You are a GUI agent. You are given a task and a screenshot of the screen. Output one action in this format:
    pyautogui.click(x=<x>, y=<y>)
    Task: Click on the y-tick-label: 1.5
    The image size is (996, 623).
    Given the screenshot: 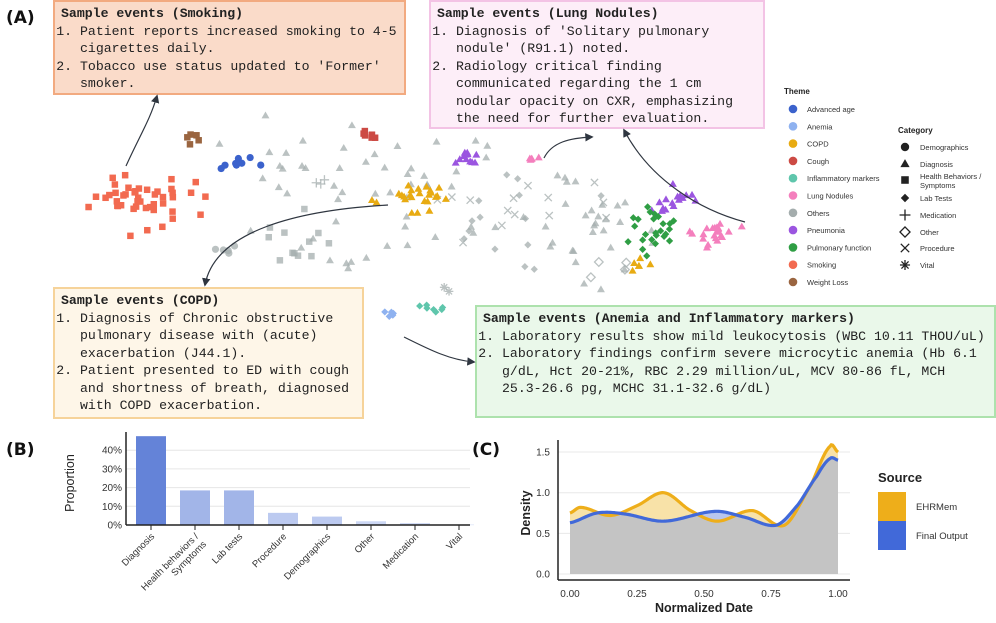 What is the action you would take?
    pyautogui.click(x=543, y=453)
    